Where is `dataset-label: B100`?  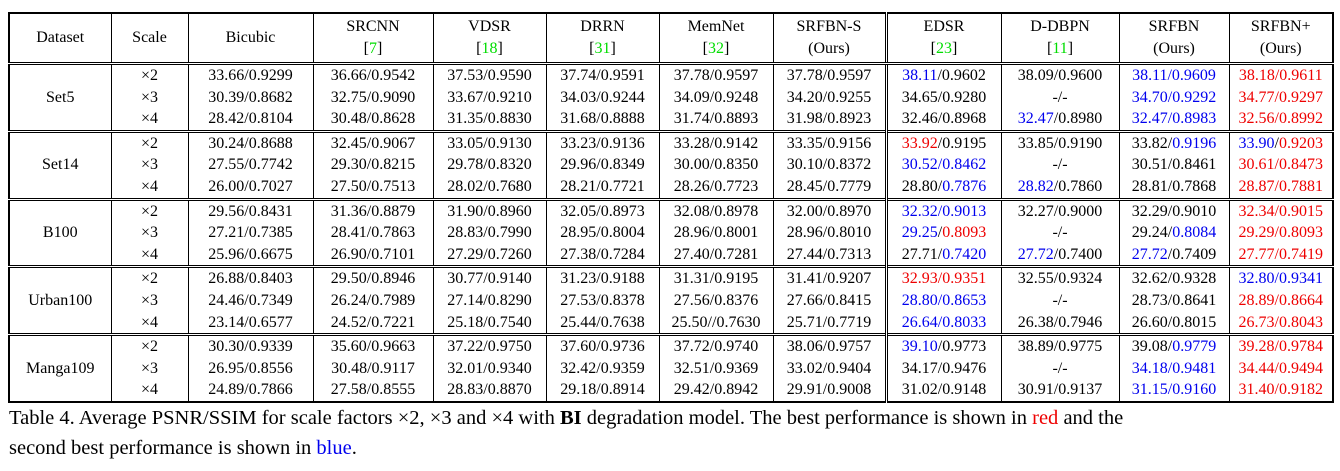
dataset-label: B100 is located at coordinates (59, 232).